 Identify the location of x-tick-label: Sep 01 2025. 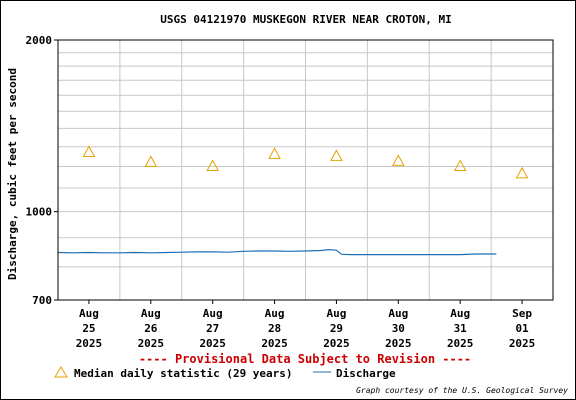
(522, 328).